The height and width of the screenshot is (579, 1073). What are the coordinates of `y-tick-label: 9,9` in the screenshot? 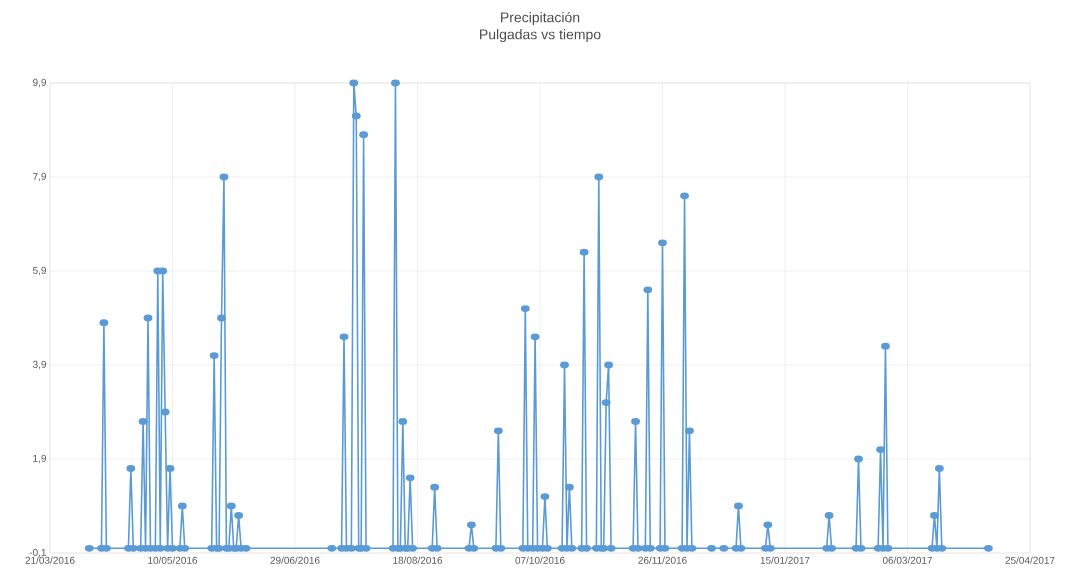 It's located at (40, 83).